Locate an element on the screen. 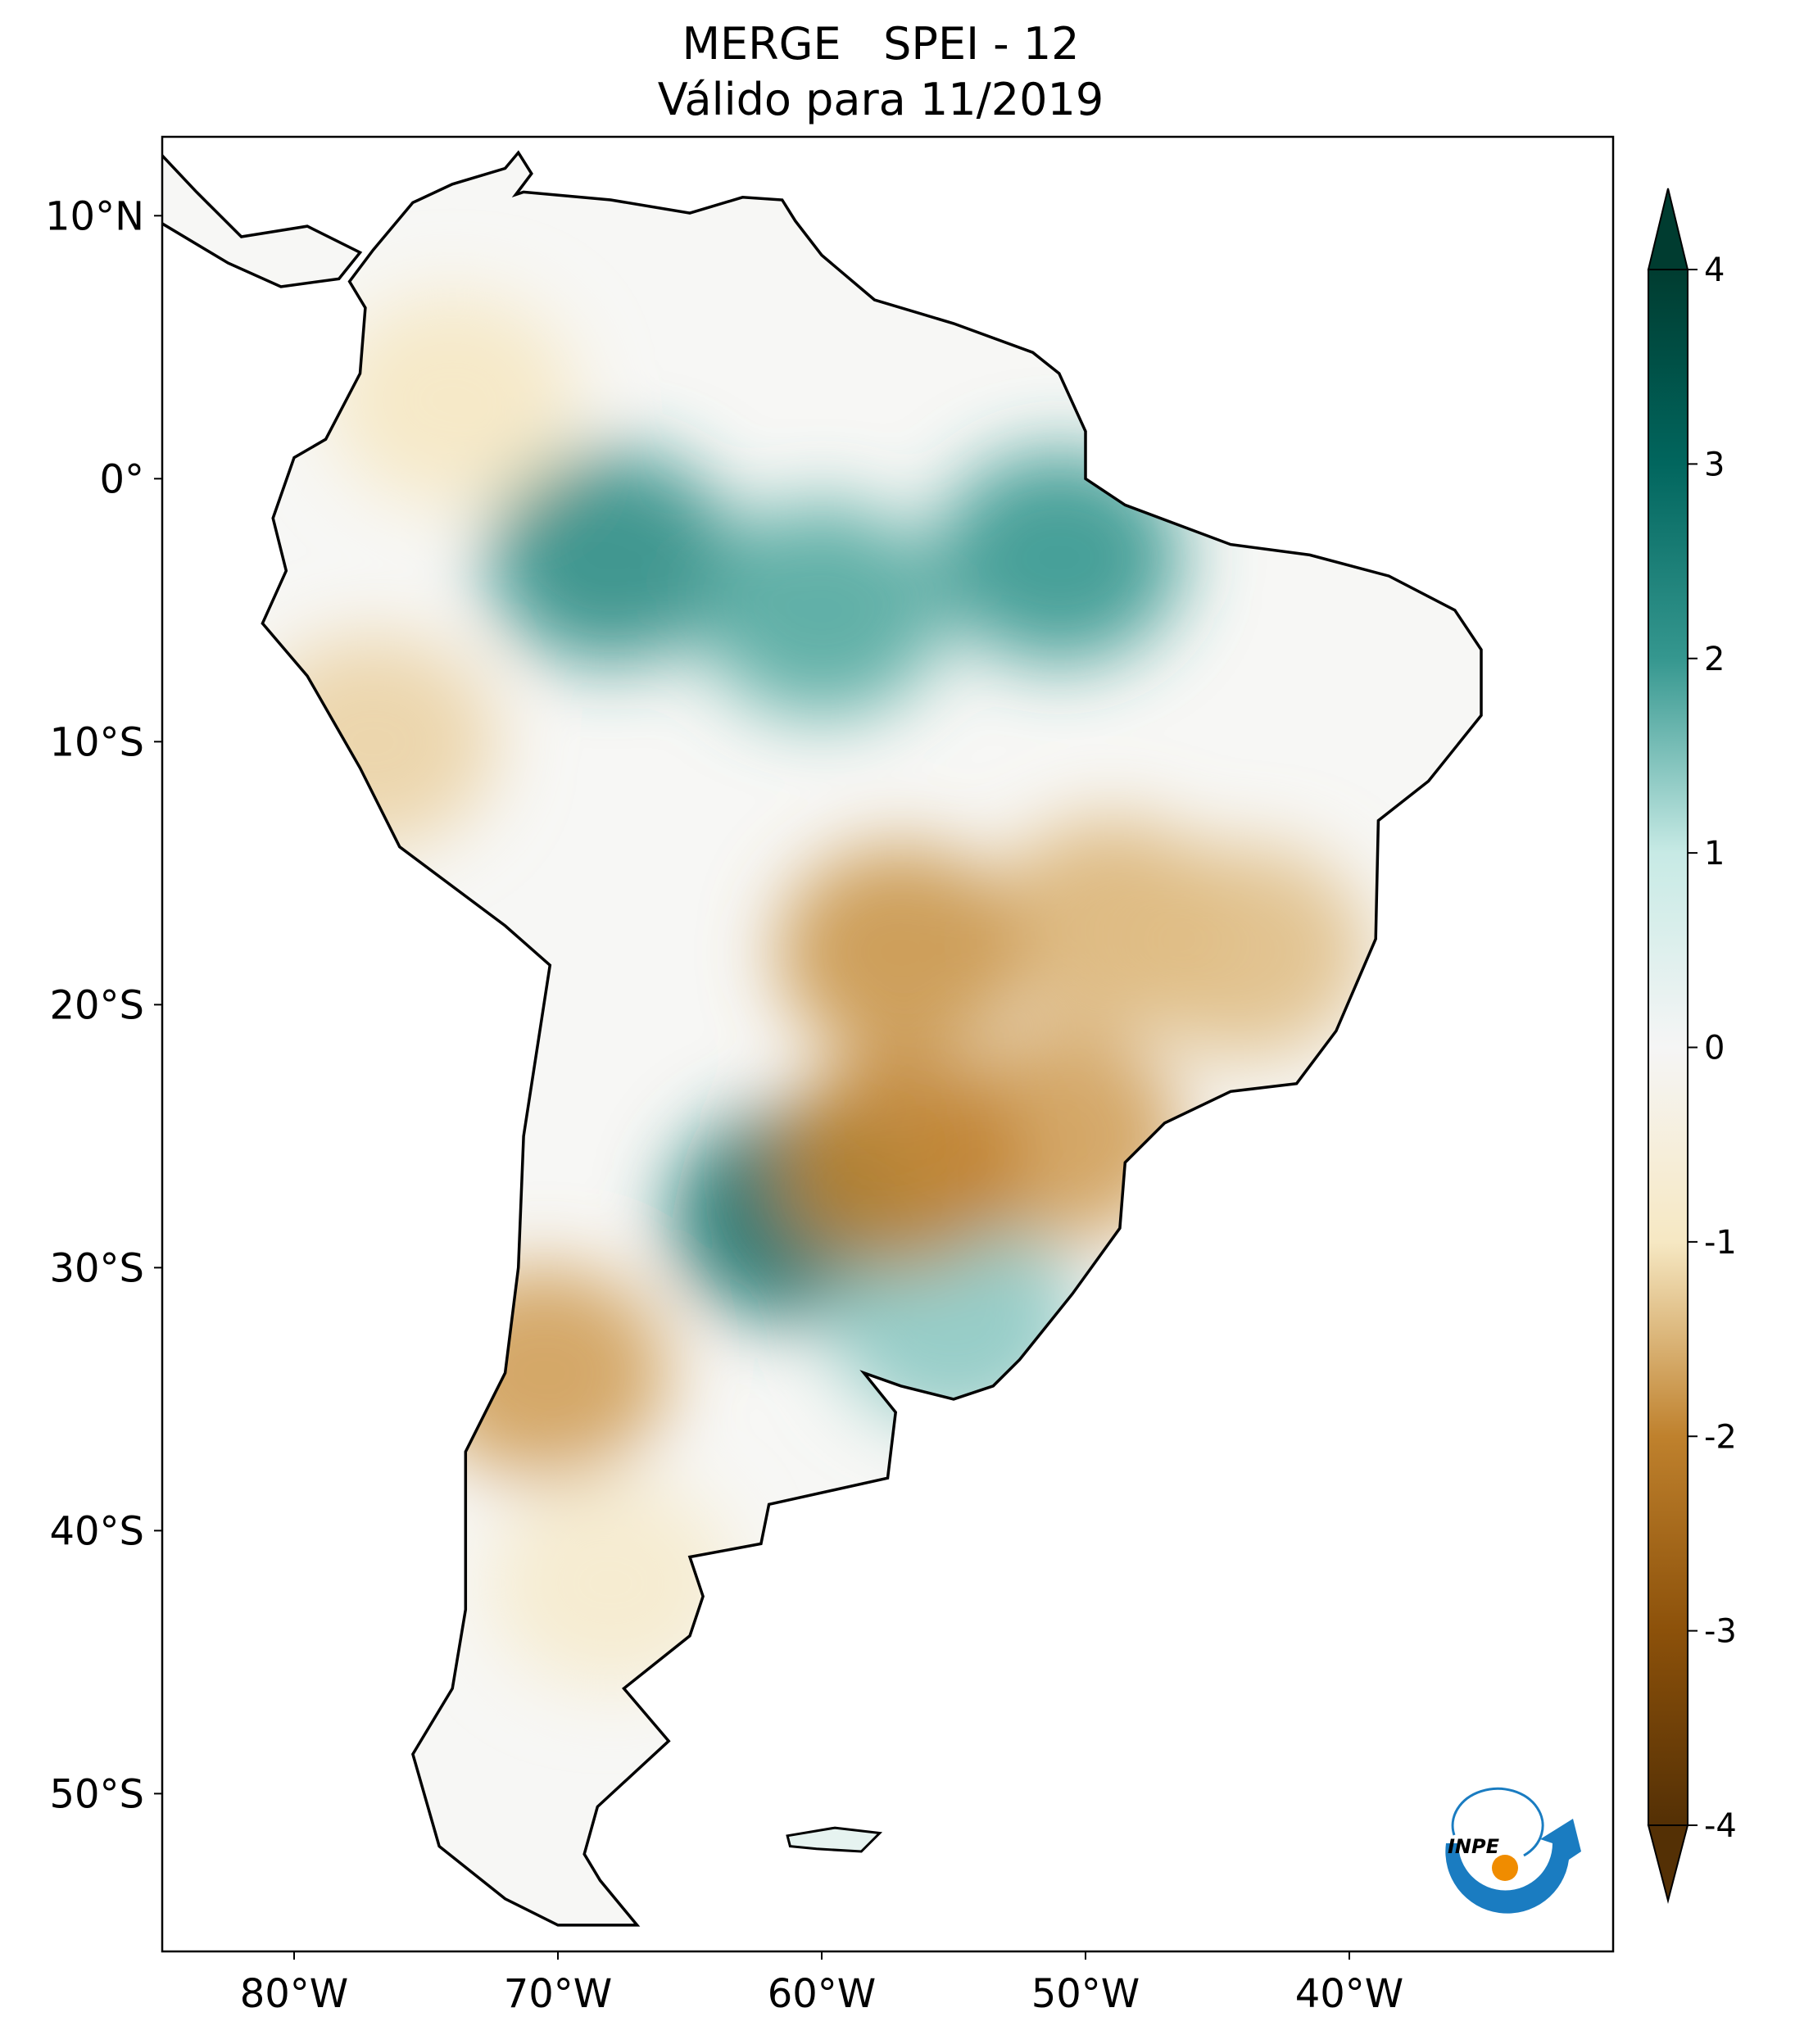  longitude-axis: 80°W 70°W 60°W 50°W 40°W is located at coordinates (822, 1984).